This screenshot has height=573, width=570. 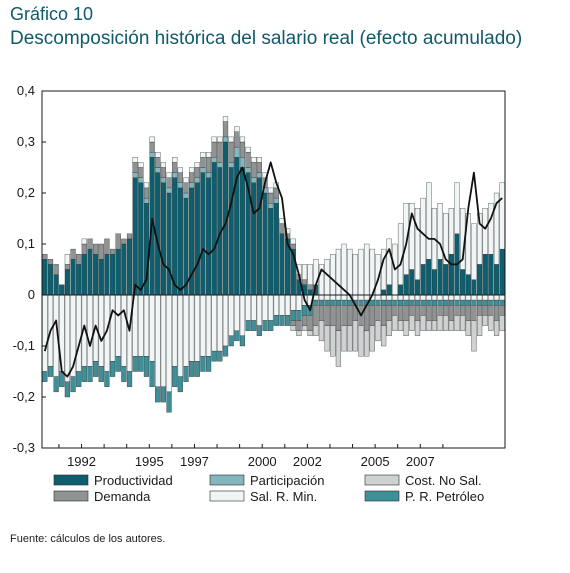 What do you see at coordinates (71, 480) in the screenshot?
I see `legend-swatch-productividad` at bounding box center [71, 480].